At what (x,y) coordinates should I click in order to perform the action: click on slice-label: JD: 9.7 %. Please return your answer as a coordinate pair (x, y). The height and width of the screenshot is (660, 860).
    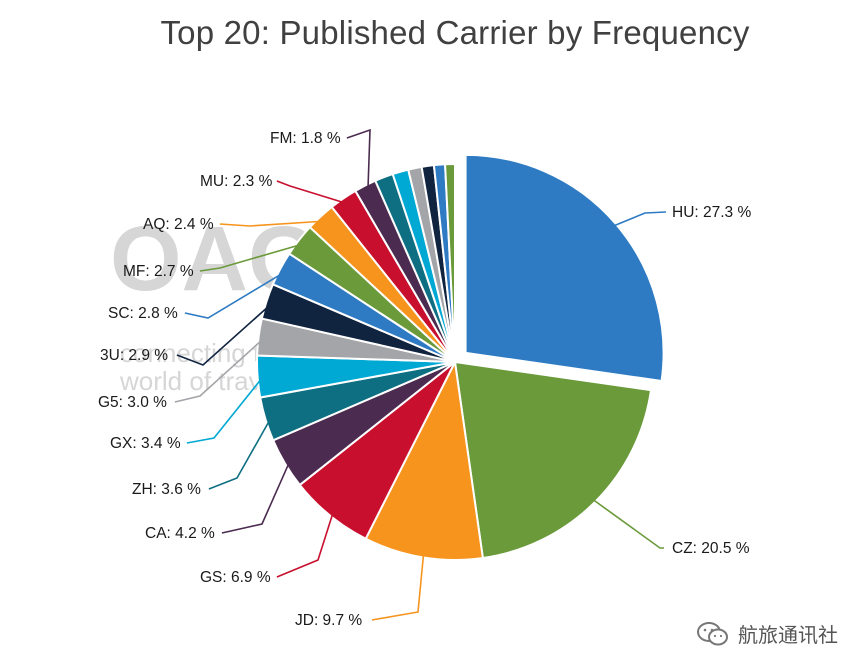
    Looking at the image, I should click on (328, 620).